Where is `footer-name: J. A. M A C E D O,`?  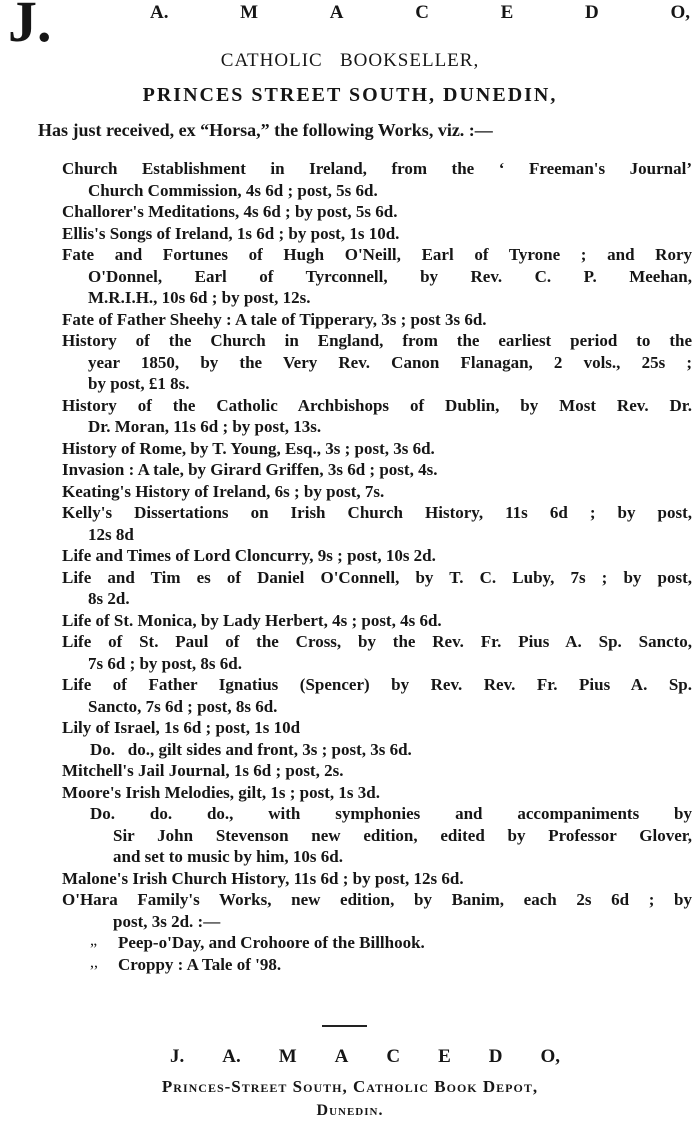 footer-name: J. A. M A C E D O, is located at coordinates (365, 1057).